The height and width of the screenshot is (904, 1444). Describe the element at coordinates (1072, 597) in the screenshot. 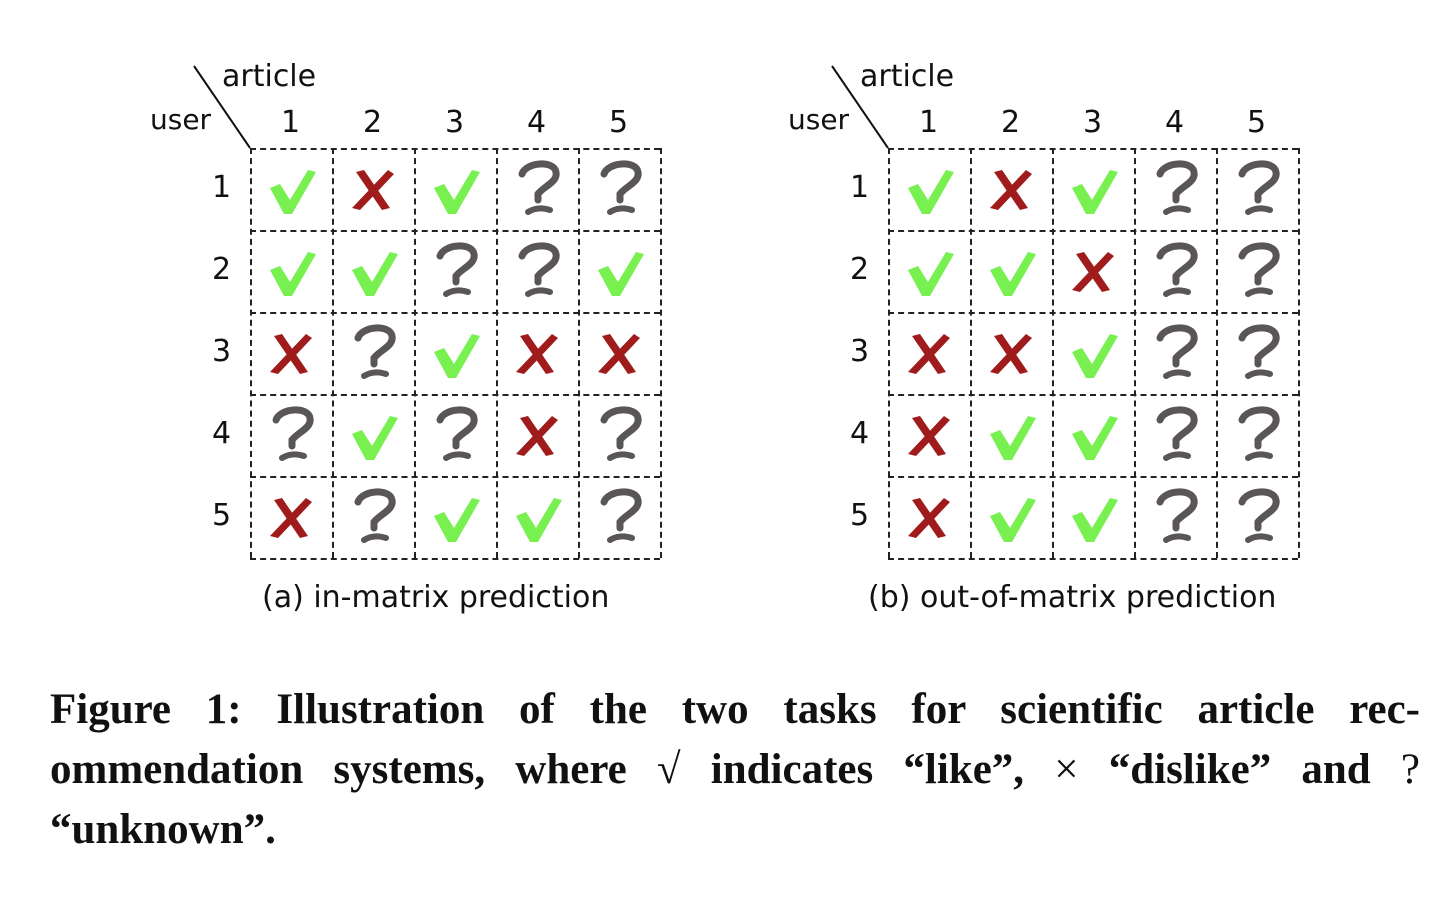

I see `subfigure-caption: (b) out-of-matrix prediction` at that location.